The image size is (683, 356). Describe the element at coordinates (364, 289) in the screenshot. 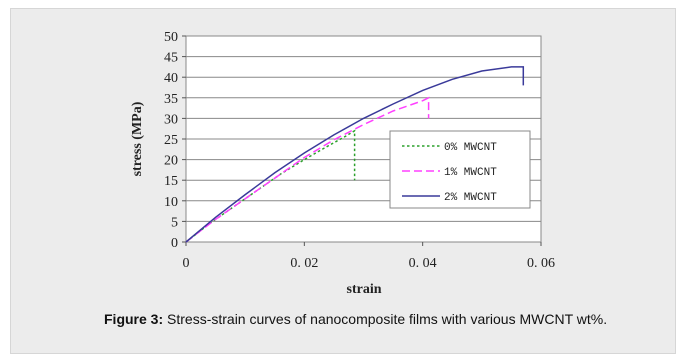

I see `x-axis-title: strain` at that location.